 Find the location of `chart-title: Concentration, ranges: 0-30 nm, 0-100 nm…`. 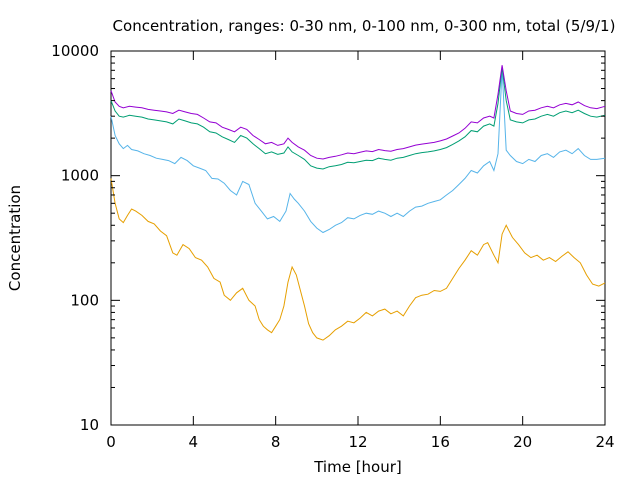

chart-title: Concentration, ranges: 0-30 nm, 0-100 nm… is located at coordinates (364, 26).